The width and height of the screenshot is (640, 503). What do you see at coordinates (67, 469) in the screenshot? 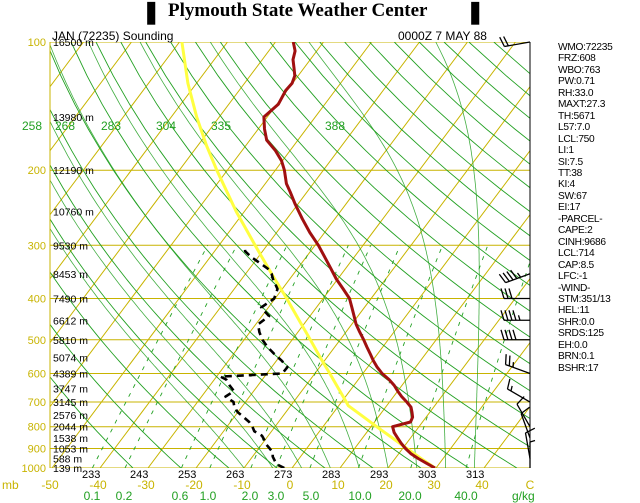
I see `height-label: 139 m` at bounding box center [67, 469].